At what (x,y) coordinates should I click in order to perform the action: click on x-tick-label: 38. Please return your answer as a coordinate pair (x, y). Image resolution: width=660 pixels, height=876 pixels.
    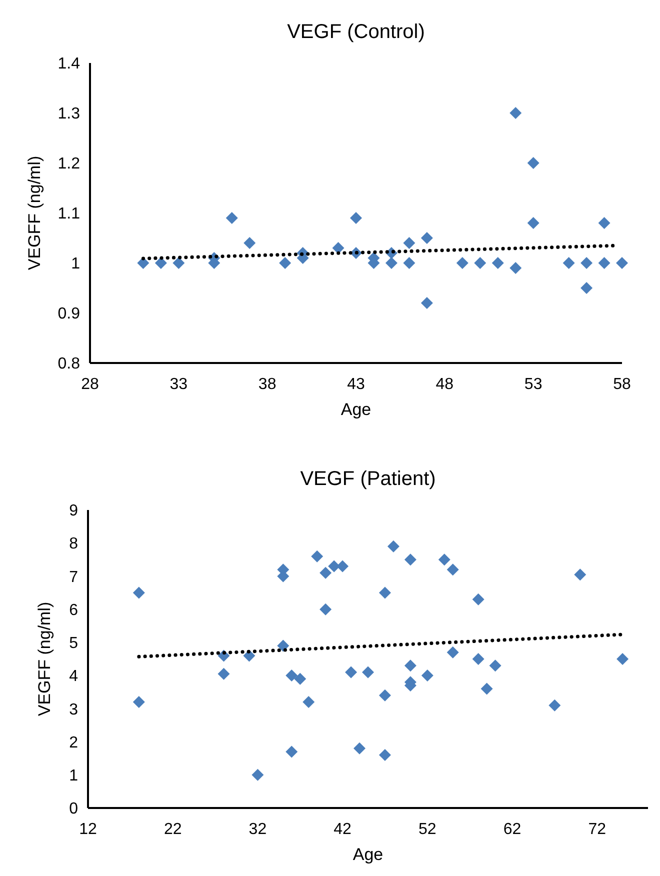
    Looking at the image, I should click on (267, 384).